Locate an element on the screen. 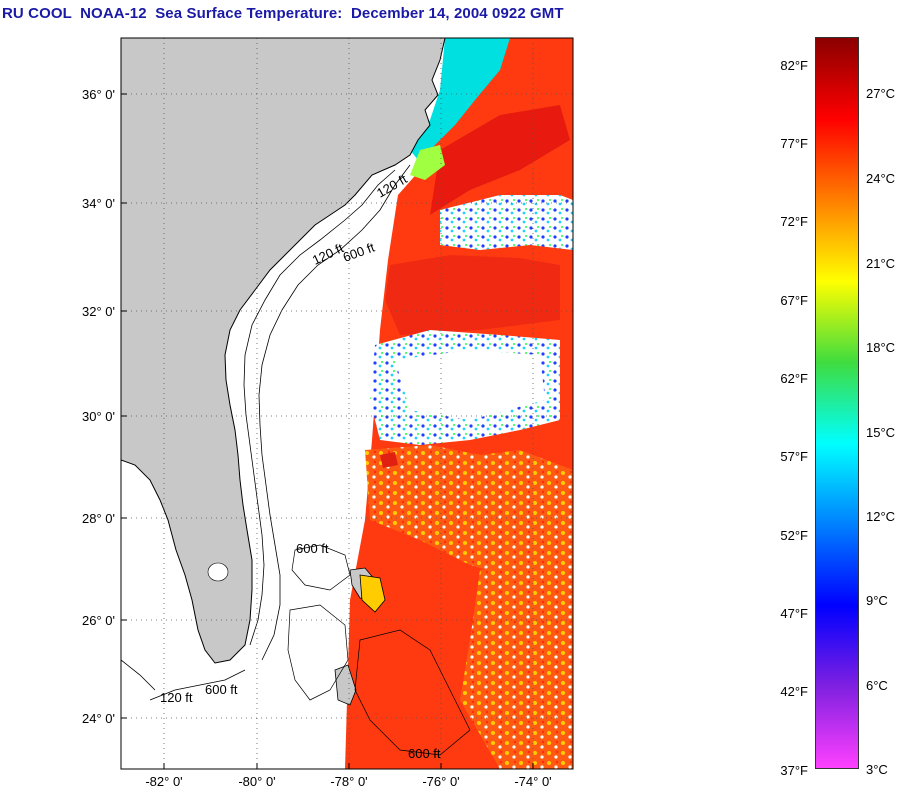 This screenshot has width=905, height=793. lon-label: -74° 0' is located at coordinates (532, 781).